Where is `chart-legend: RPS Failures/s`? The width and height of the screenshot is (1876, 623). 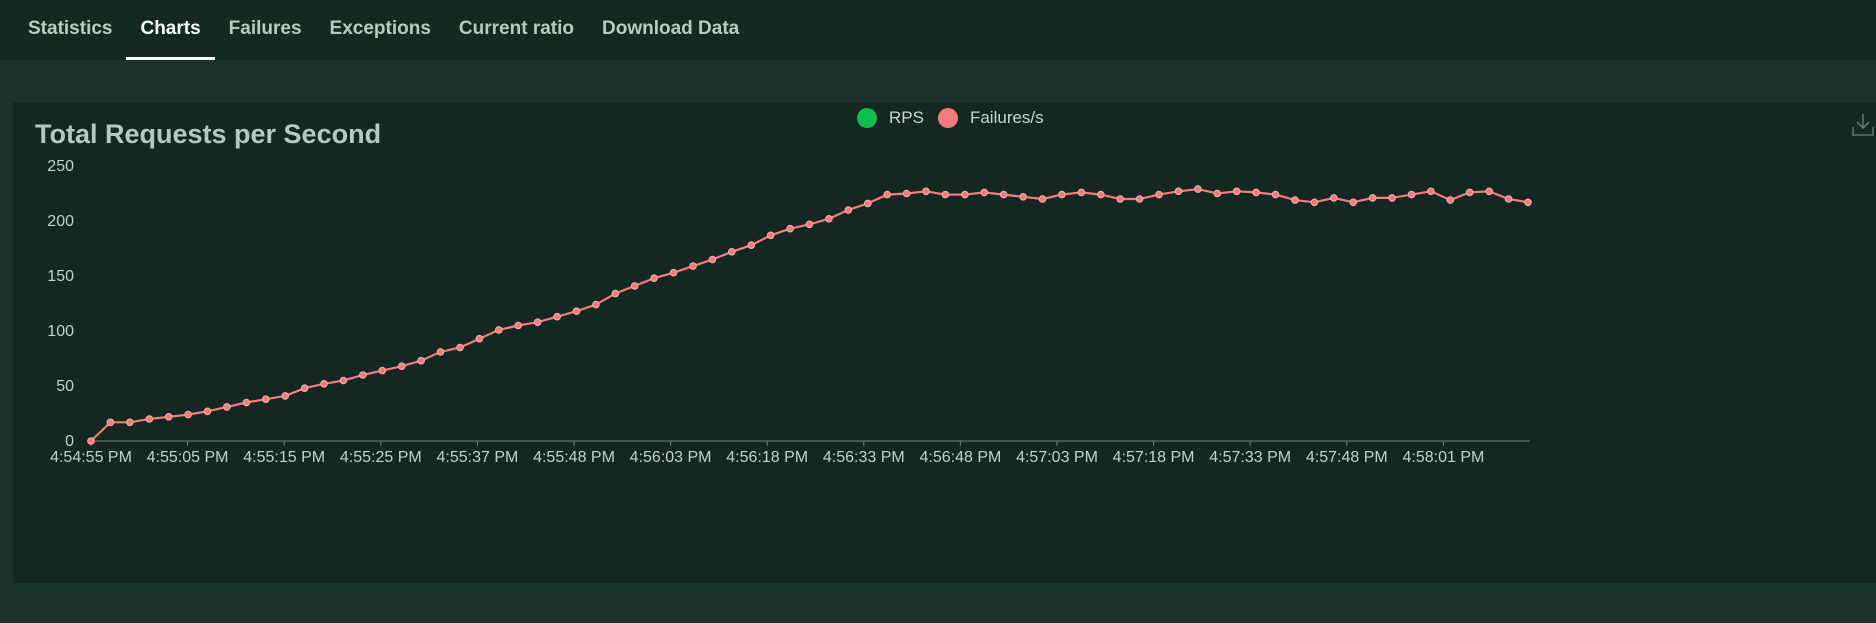
chart-legend: RPS Failures/s is located at coordinates (957, 118).